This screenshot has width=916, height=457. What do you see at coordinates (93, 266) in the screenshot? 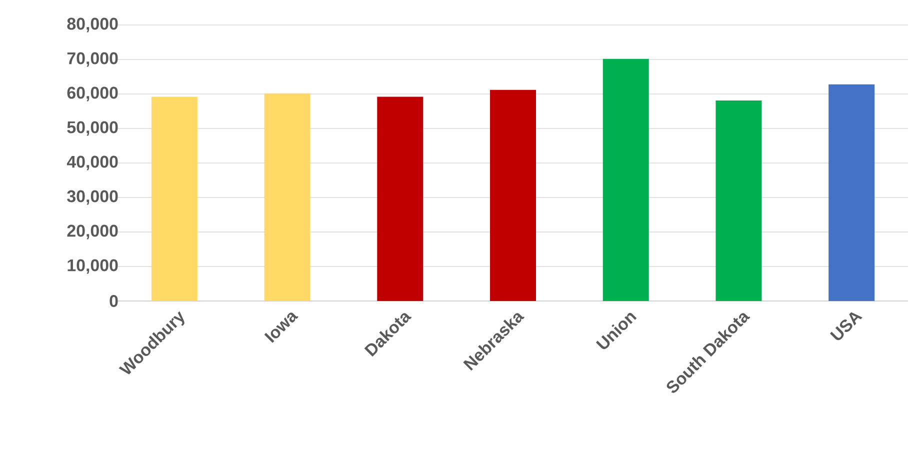
I see `y-tick-label: 10,000` at bounding box center [93, 266].